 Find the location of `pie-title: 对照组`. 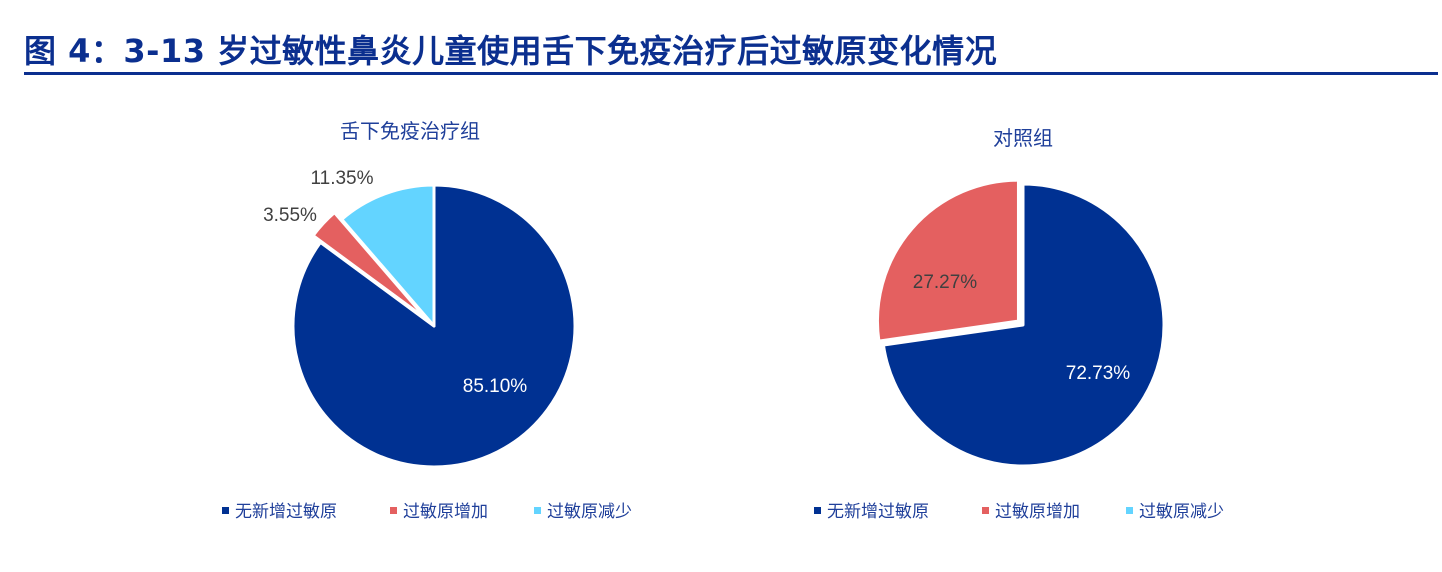

pie-title: 对照组 is located at coordinates (1023, 138).